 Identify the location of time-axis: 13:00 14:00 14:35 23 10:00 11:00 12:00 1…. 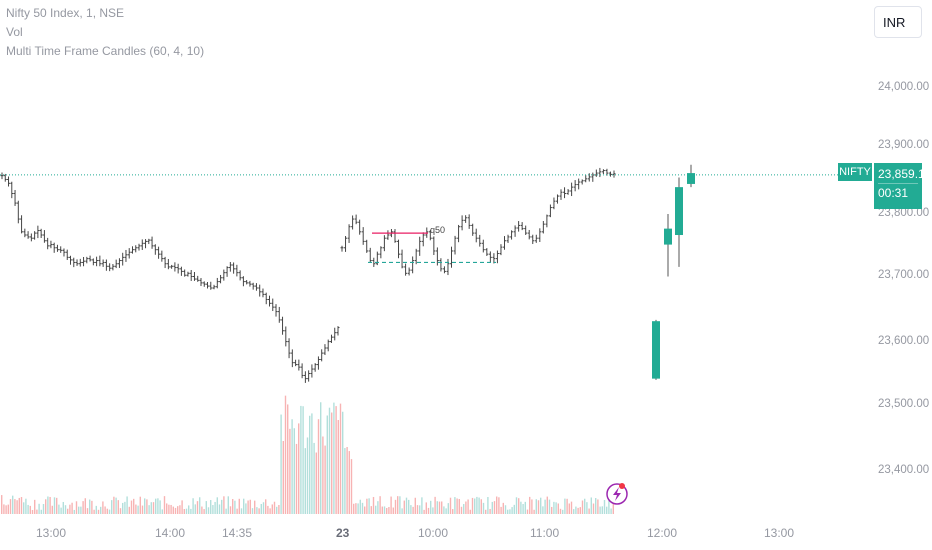
(415, 533).